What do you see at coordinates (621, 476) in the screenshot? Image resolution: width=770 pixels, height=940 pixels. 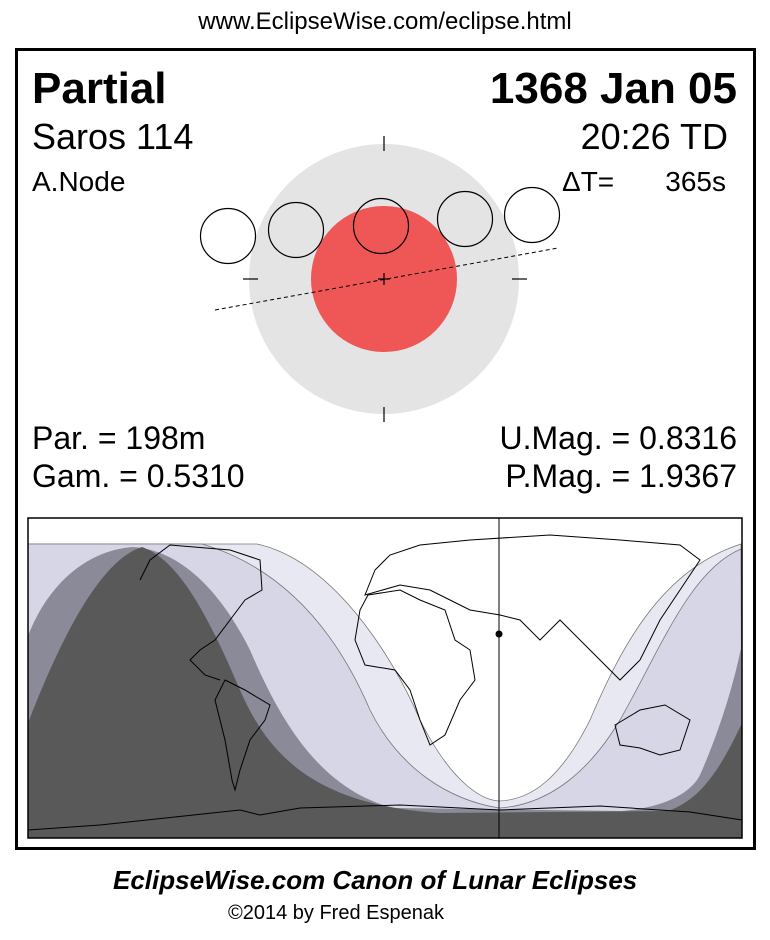 I see `penumbral-magnitude: P.Mag. = 1.9367` at bounding box center [621, 476].